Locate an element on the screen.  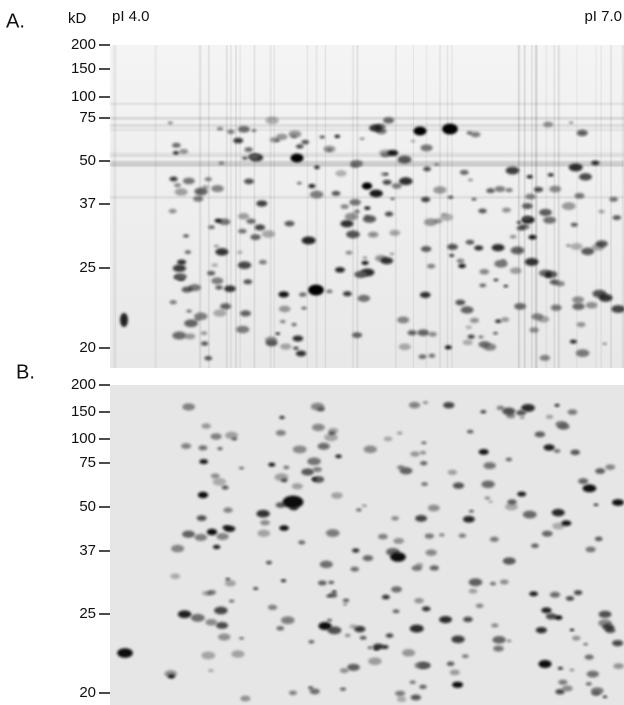
tick-label: 37 is located at coordinates (87, 203).